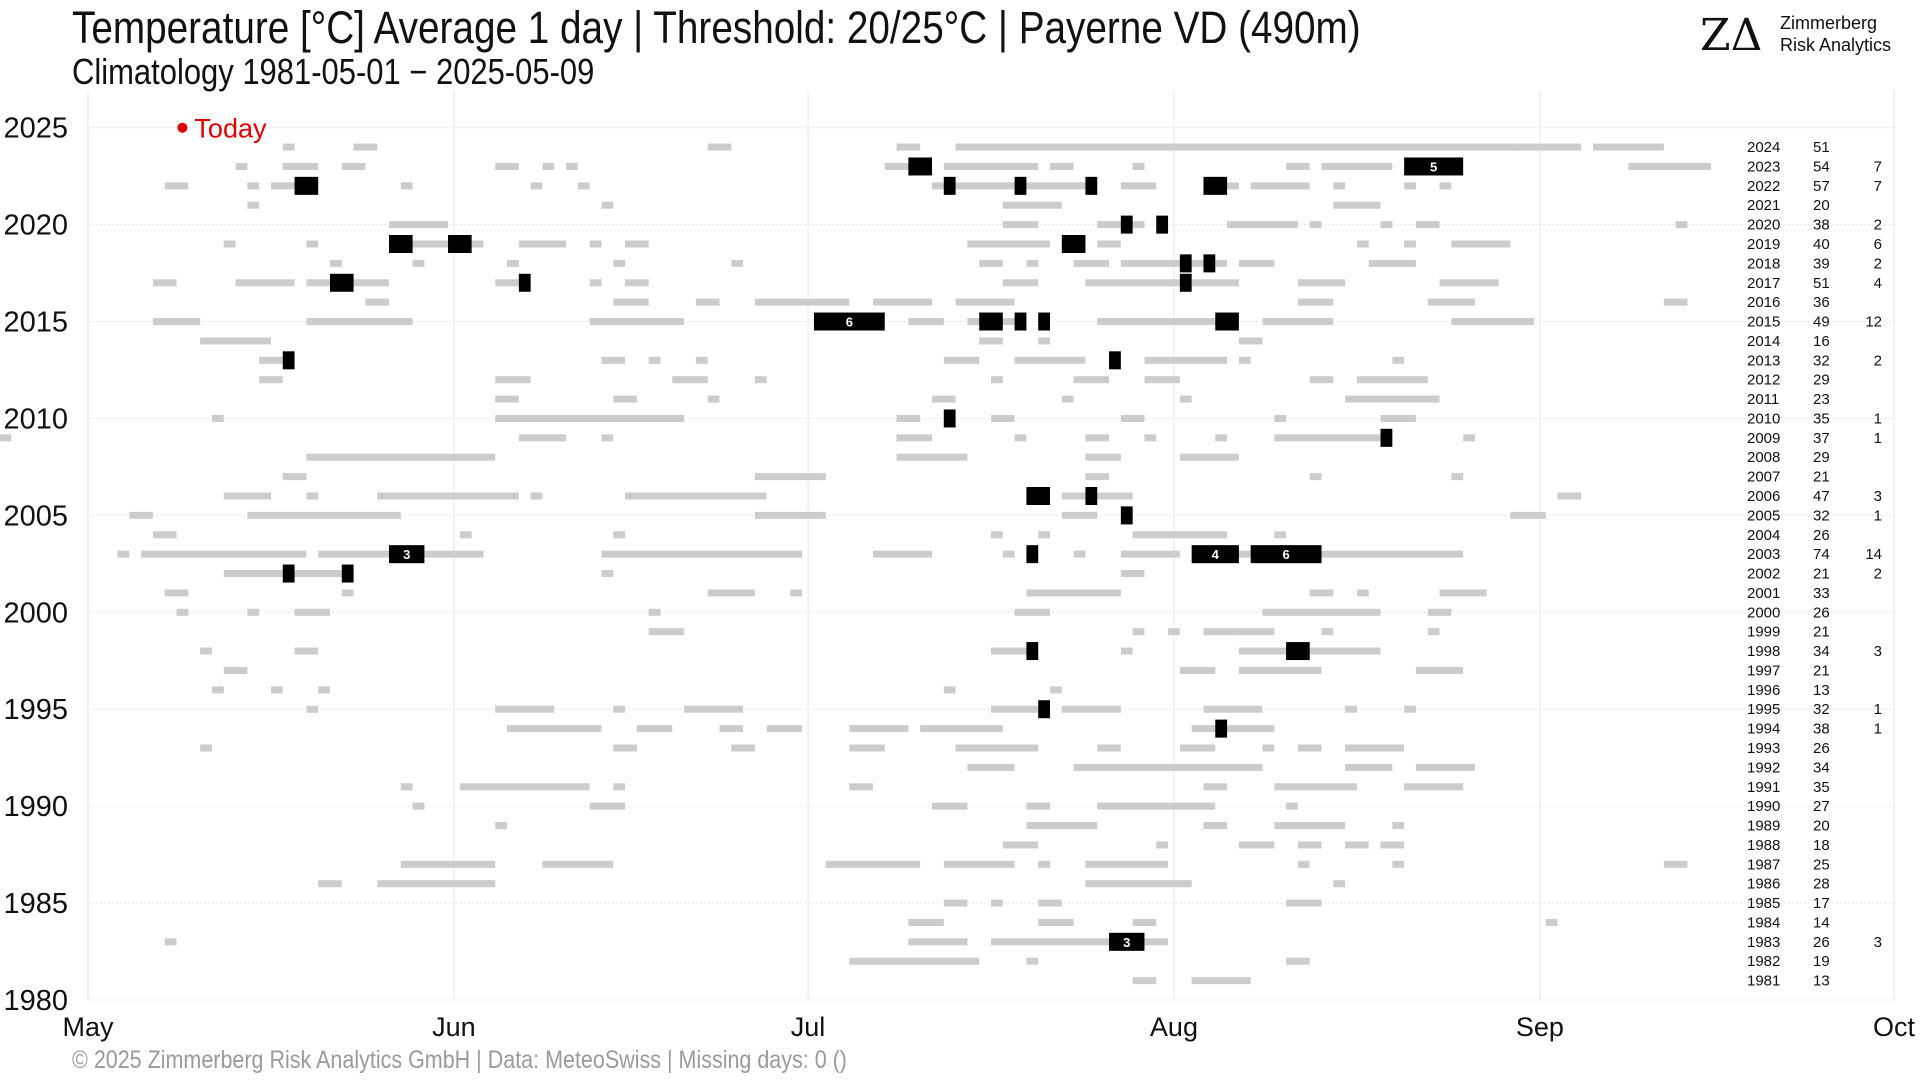 This screenshot has width=1920, height=1080. I want to click on y-tick-label: 2000, so click(35, 613).